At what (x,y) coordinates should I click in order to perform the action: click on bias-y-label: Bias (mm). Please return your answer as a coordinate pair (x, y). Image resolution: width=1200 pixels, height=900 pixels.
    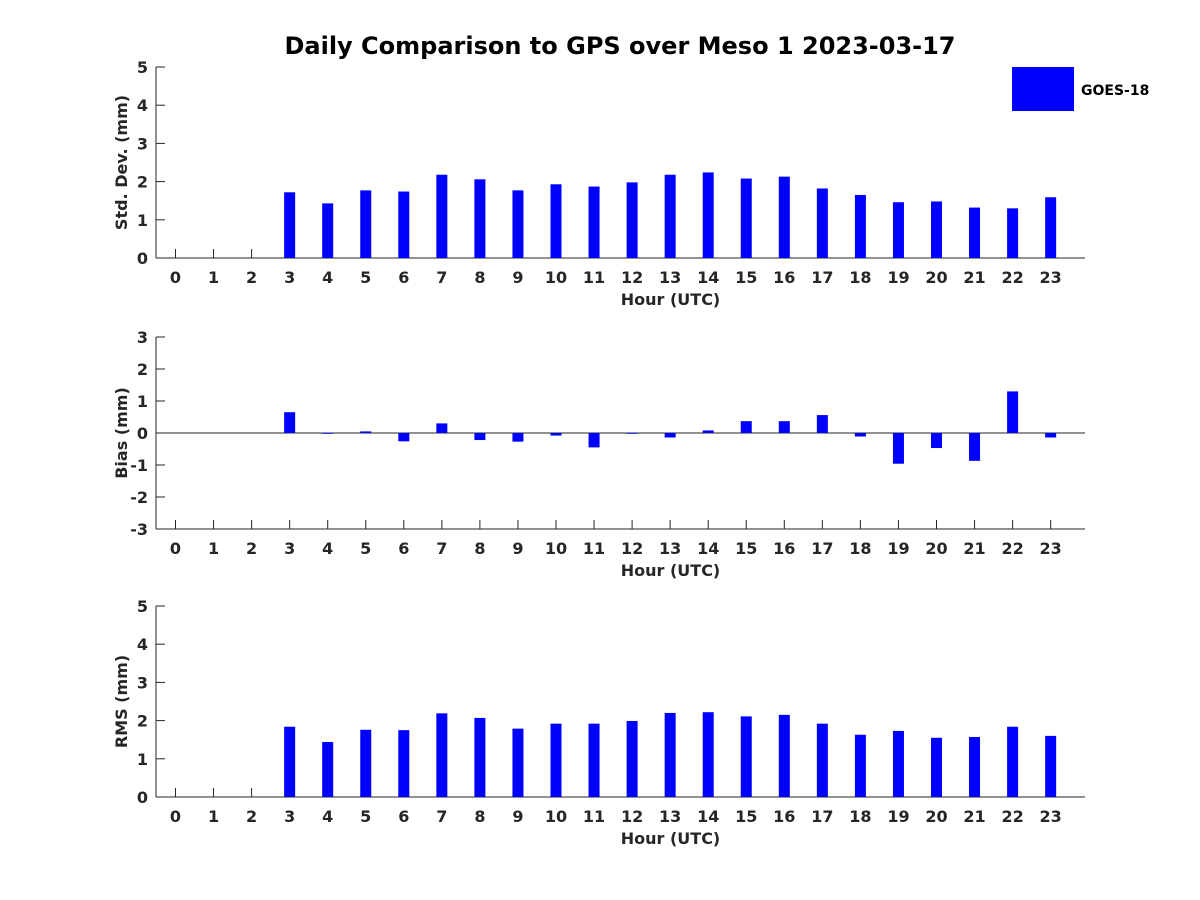
    Looking at the image, I should click on (121, 433).